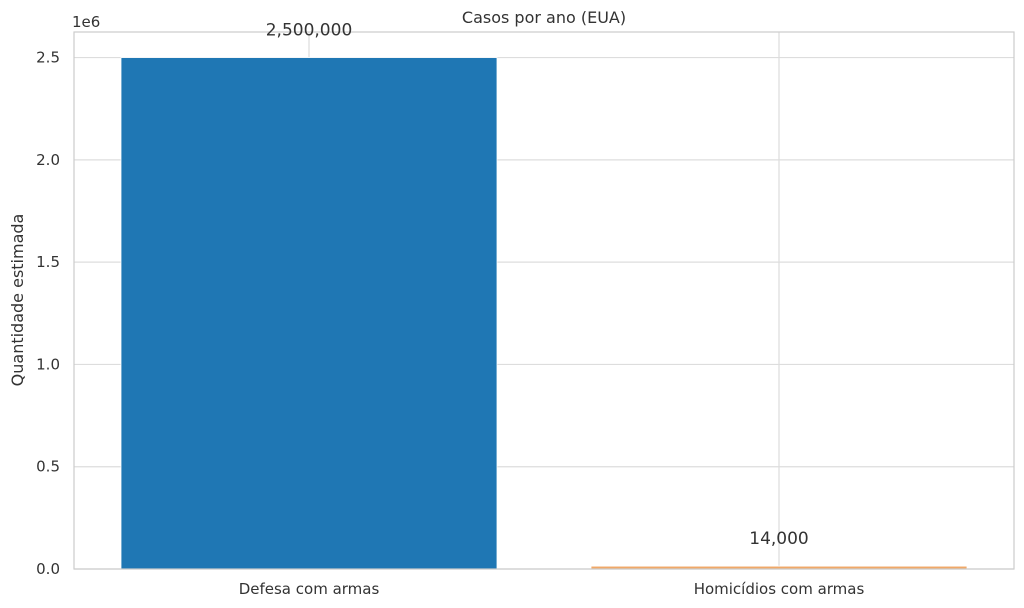 This screenshot has width=1024, height=608. I want to click on y-tick-label: 0.5, so click(48, 467).